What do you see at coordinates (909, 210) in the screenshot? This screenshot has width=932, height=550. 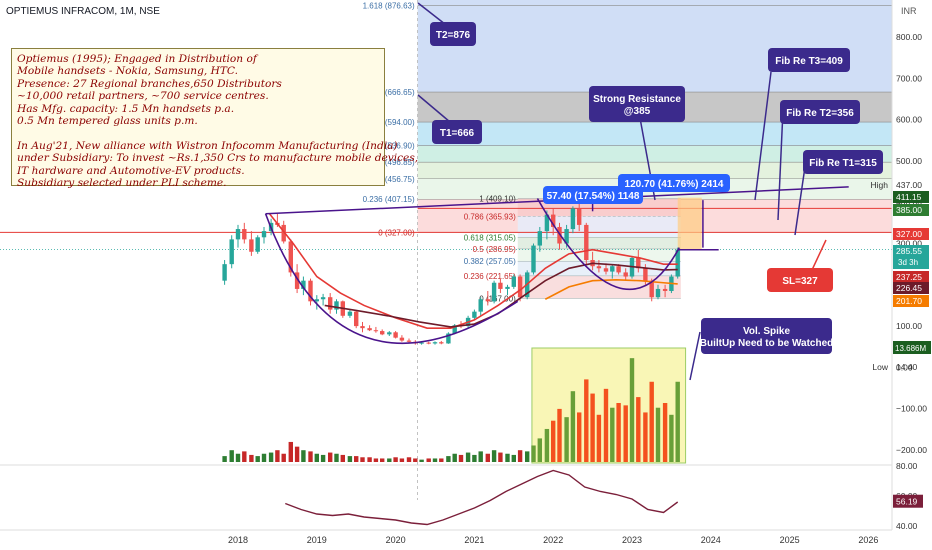 I see `price-tag-value: 385.00` at bounding box center [909, 210].